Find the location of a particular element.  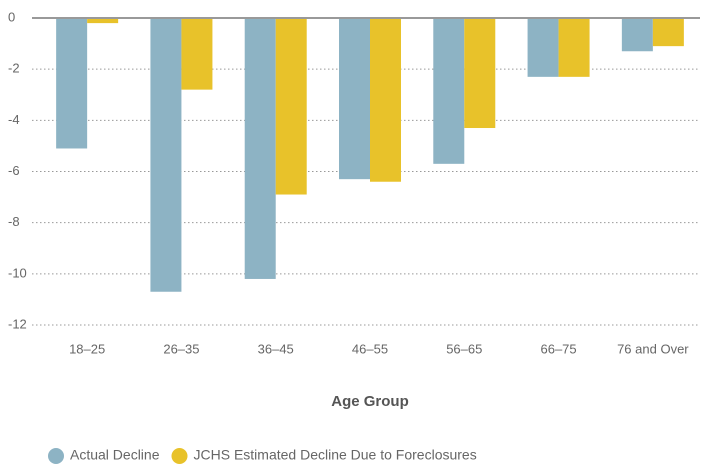

legend-label: Actual Decline is located at coordinates (115, 455).